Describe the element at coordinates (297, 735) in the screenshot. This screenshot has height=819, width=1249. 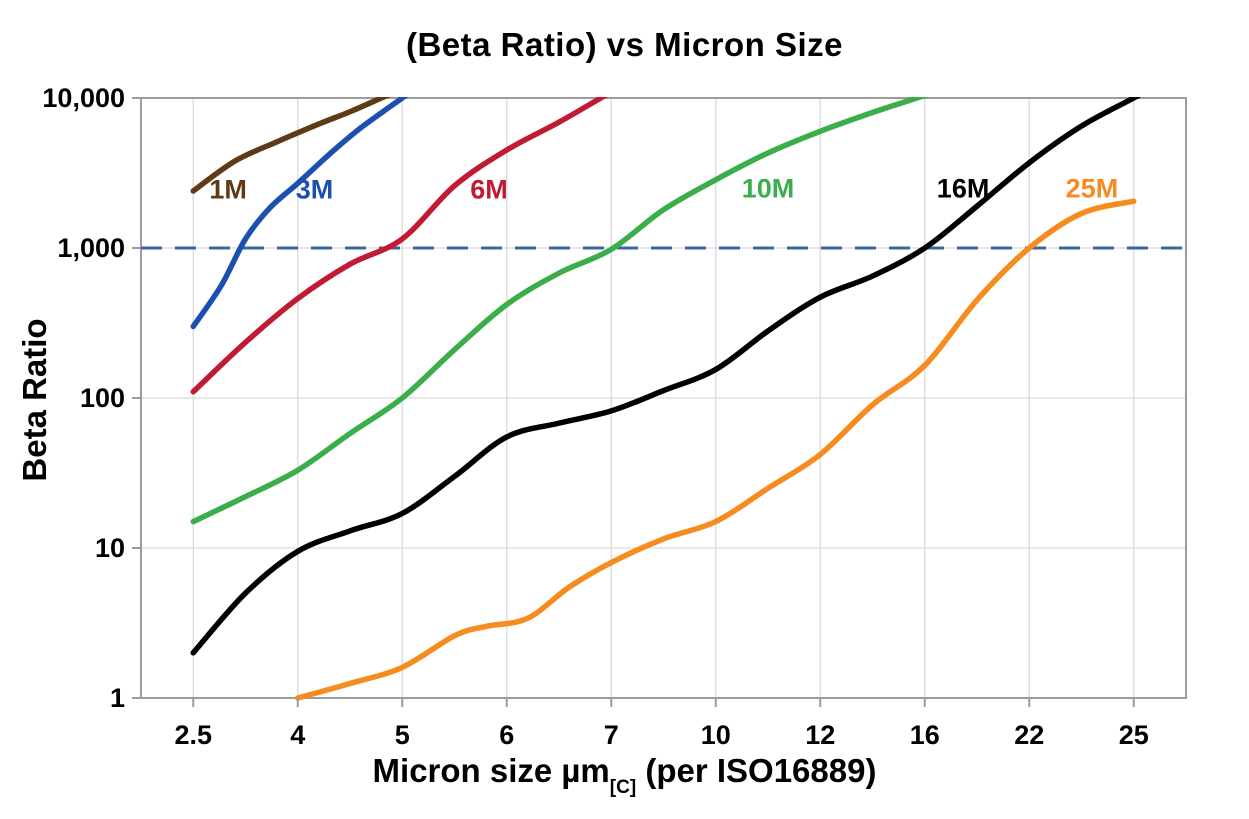
I see `x-tick-label: 4` at that location.